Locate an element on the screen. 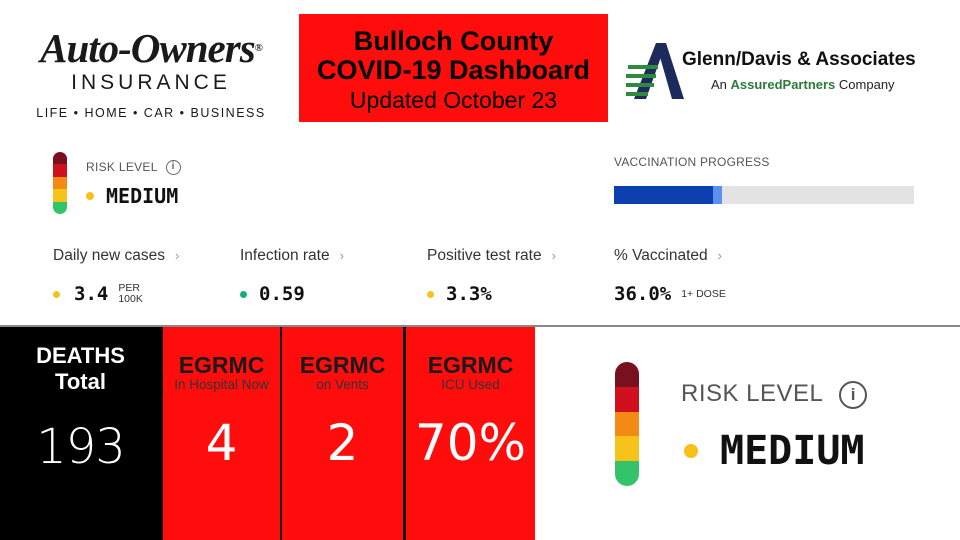  risk-level-panel: RISK LEVEL i MEDIUM is located at coordinates (152, 185).